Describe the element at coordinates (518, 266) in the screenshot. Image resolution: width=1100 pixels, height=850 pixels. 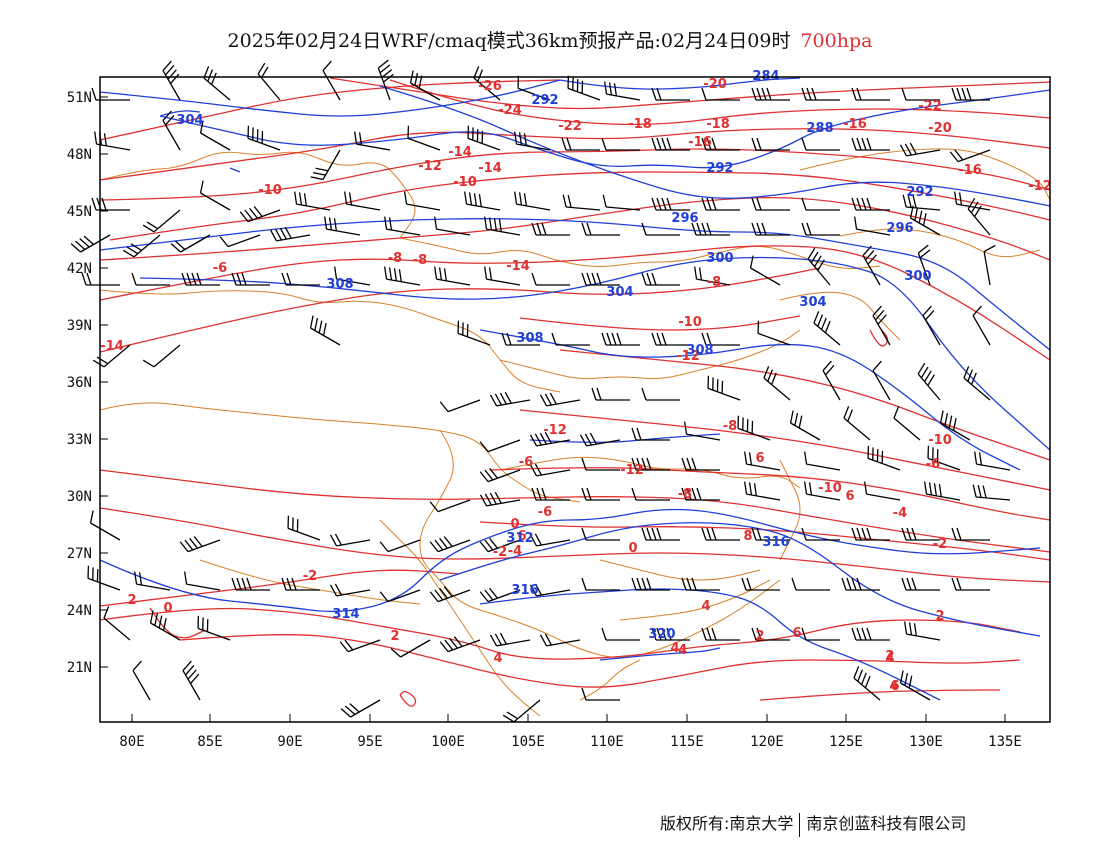
I see `isotherm-label: -14` at that location.